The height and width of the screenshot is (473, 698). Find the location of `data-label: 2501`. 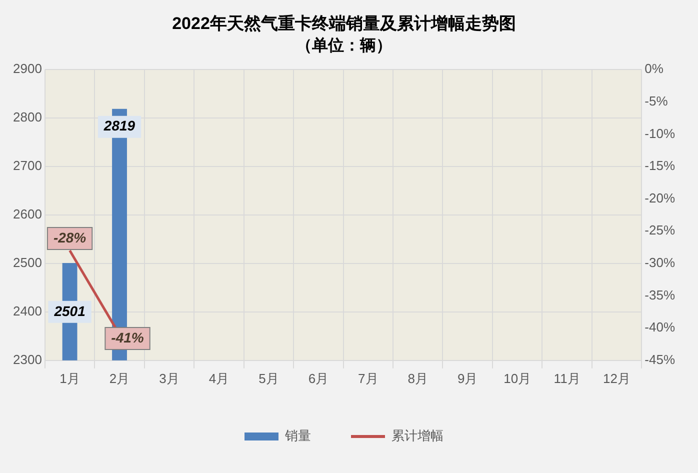

data-label: 2501 is located at coordinates (69, 310).